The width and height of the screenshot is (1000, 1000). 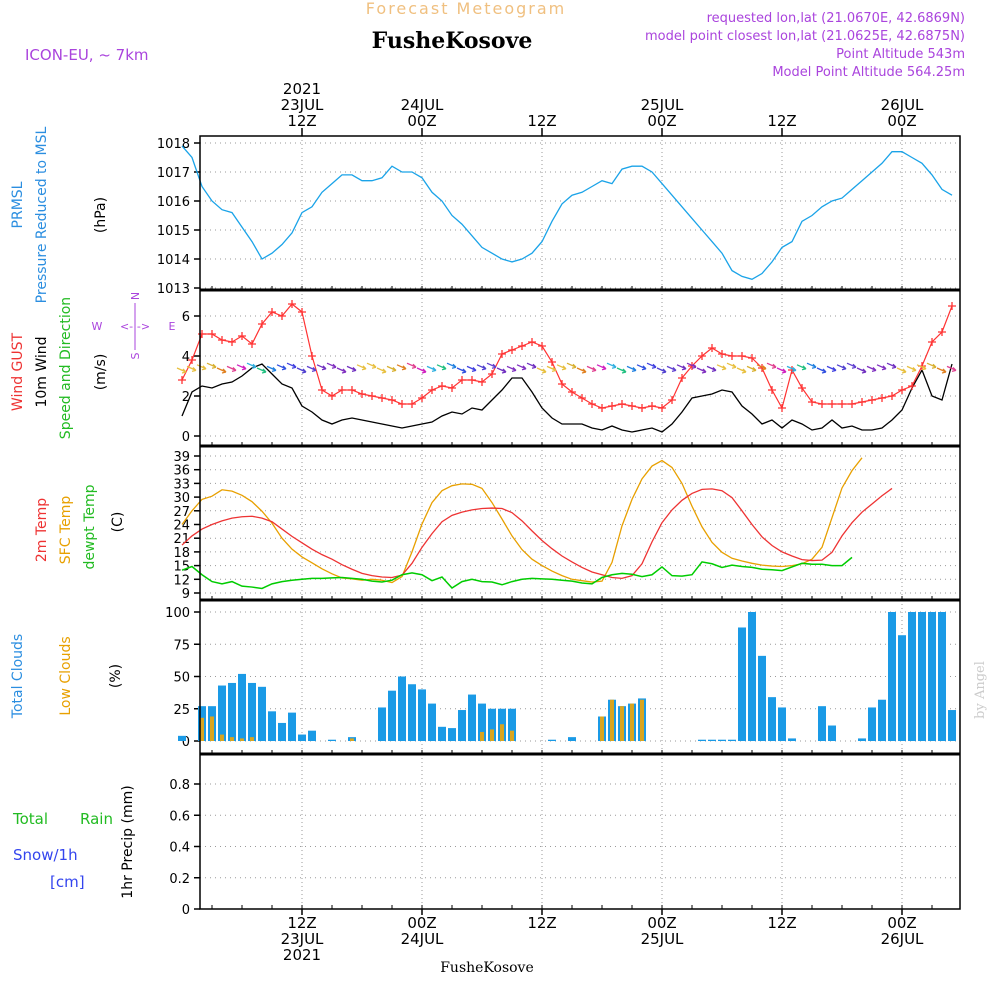 I want to click on y-tick-label: 75, so click(x=181, y=645).